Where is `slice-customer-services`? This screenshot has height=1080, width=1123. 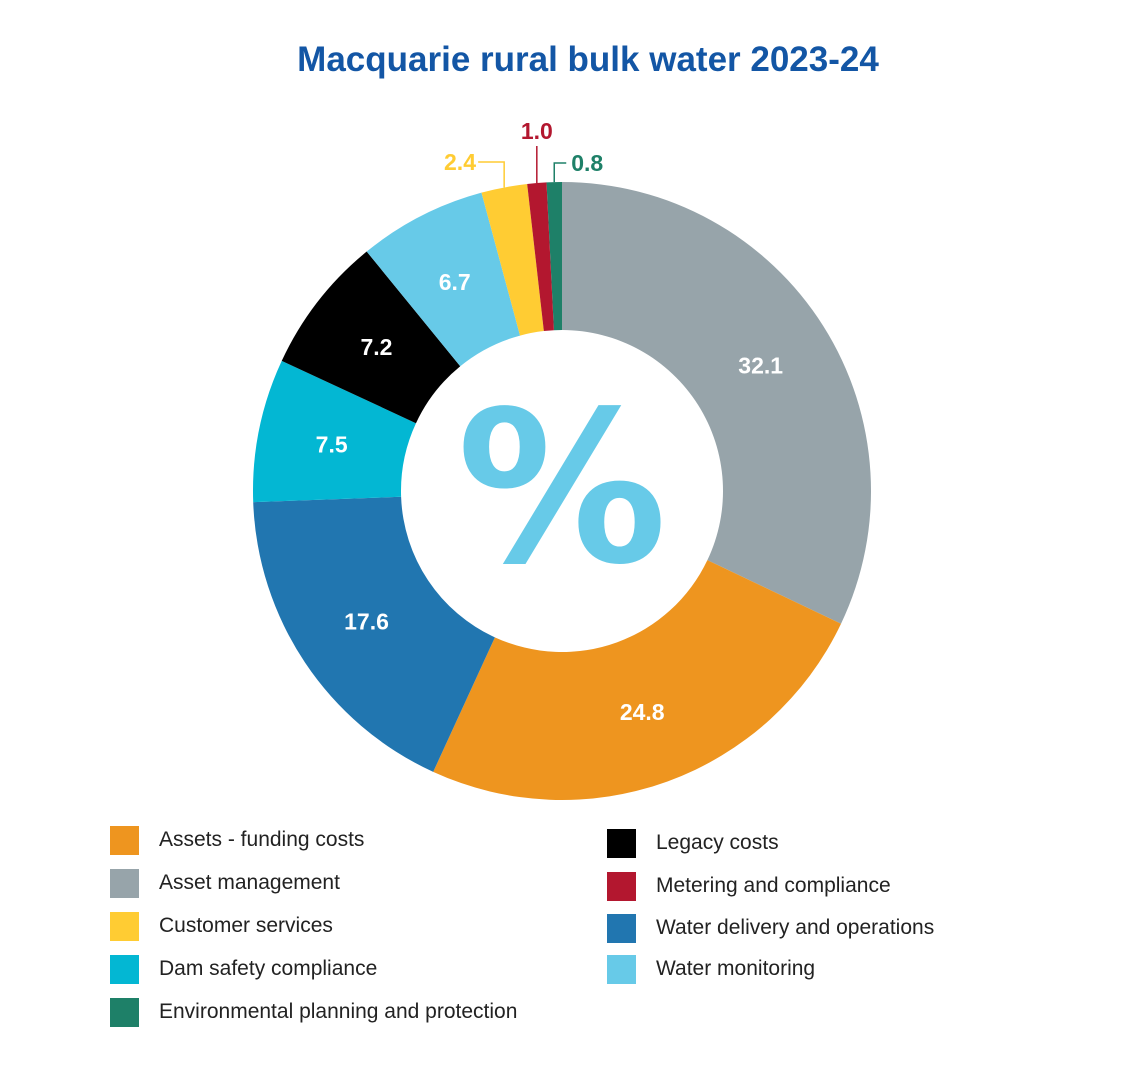 slice-customer-services is located at coordinates (512, 259).